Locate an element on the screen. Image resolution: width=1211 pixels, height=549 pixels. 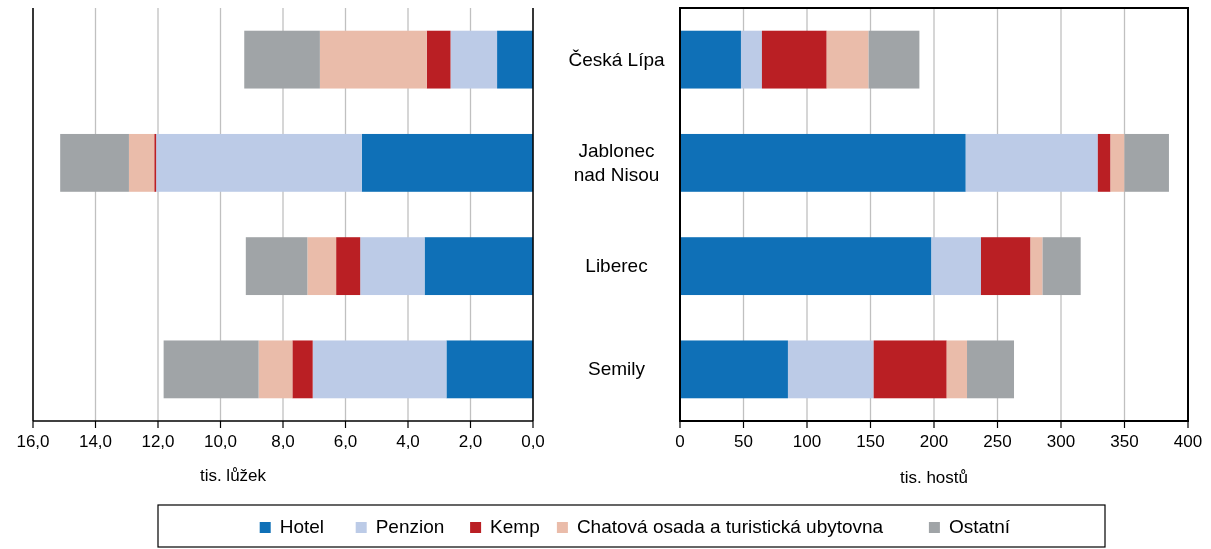
x-tick-label: 16,0 is located at coordinates (33, 441).